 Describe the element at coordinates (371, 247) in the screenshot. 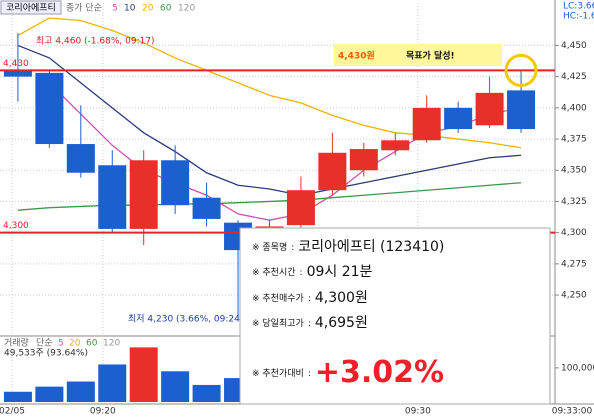

I see `info-value: 코리아에프티 (123410)` at that location.